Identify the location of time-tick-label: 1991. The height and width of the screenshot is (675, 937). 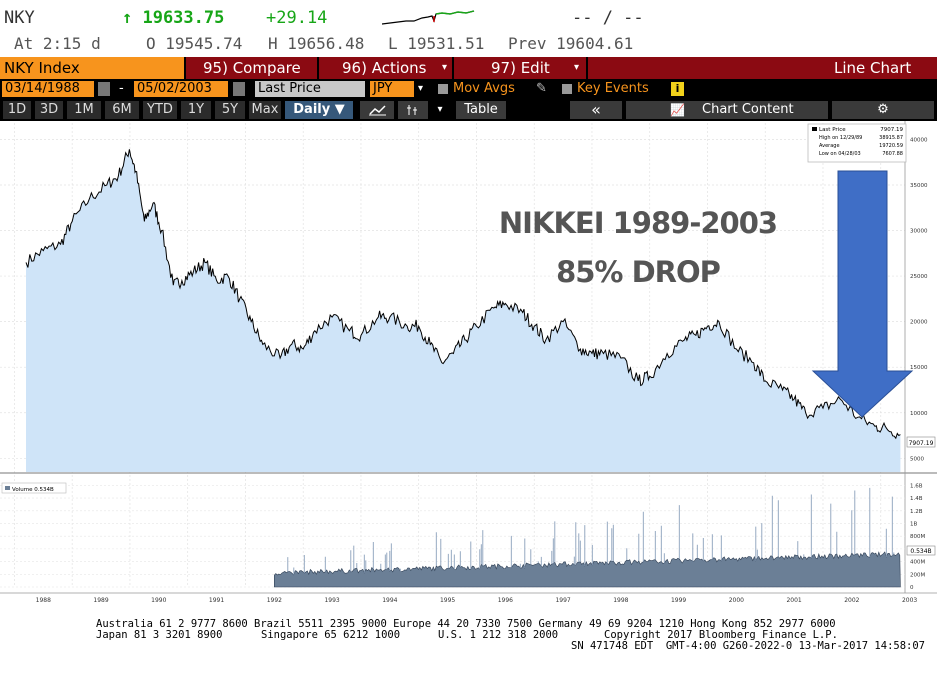
(216, 600).